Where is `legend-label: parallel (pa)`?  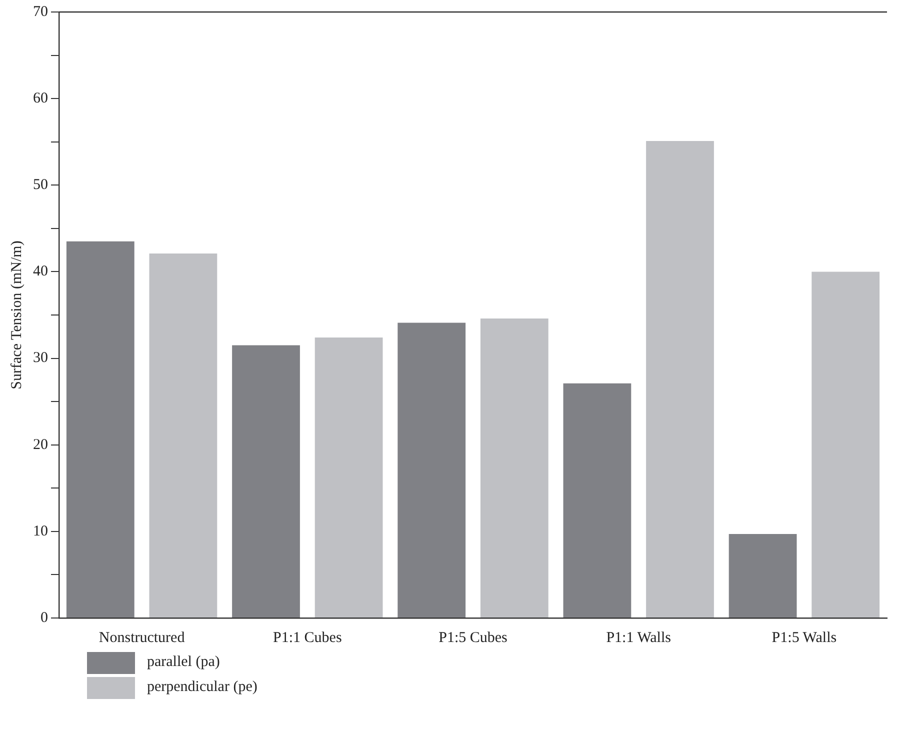
legend-label: parallel (pa) is located at coordinates (183, 662).